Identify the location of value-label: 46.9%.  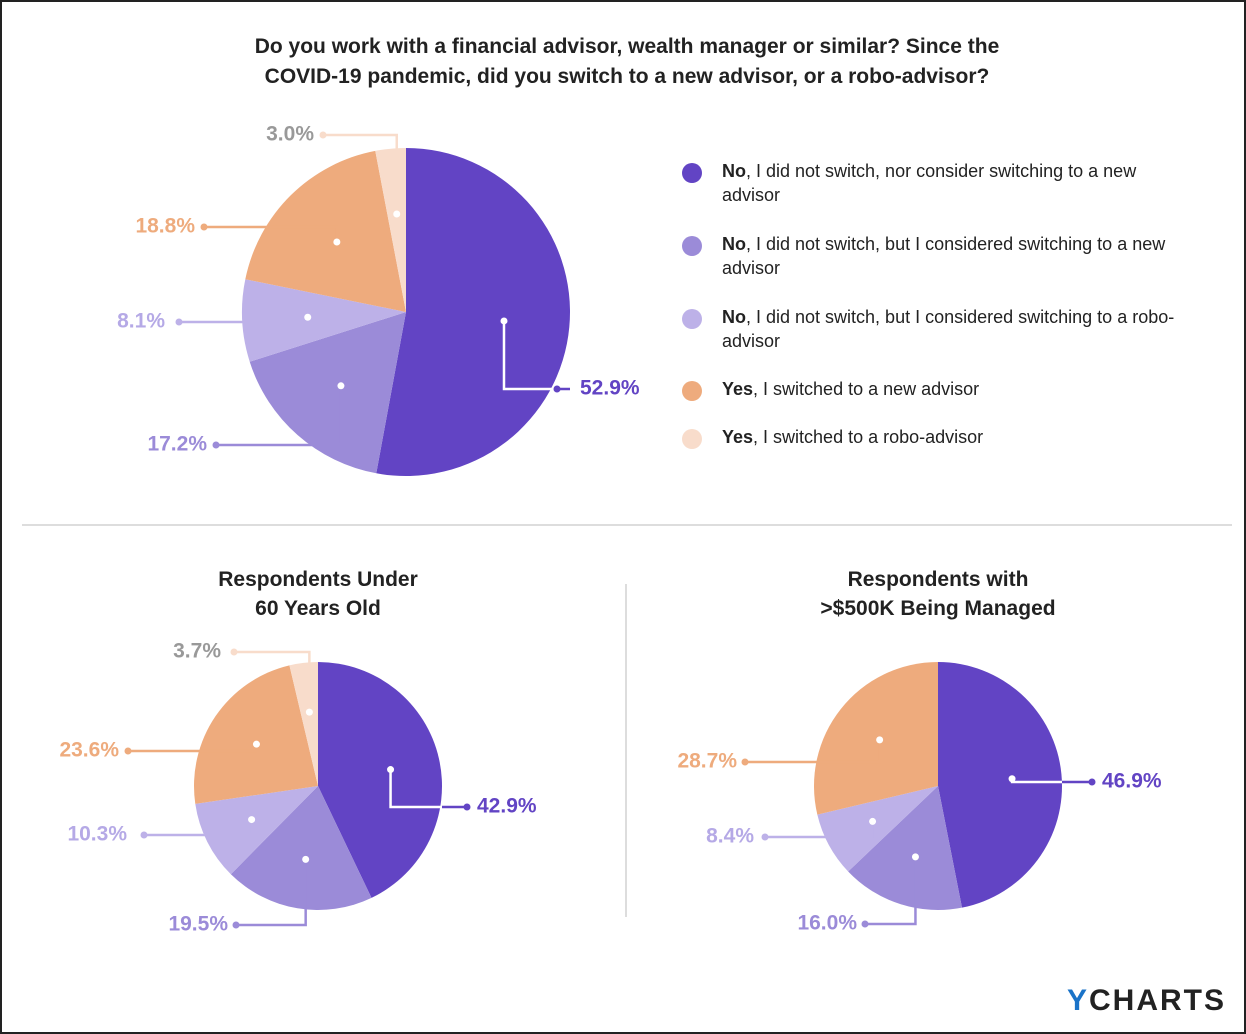
(1132, 781).